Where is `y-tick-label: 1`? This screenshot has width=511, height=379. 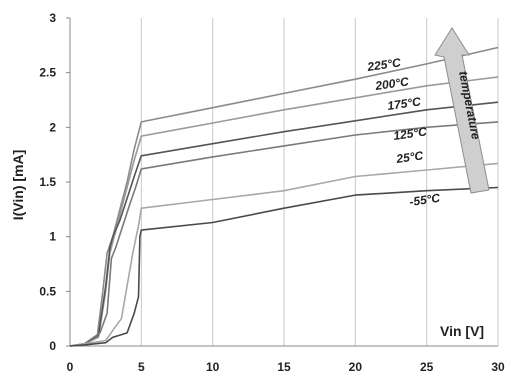
y-tick-label: 1 is located at coordinates (52, 237).